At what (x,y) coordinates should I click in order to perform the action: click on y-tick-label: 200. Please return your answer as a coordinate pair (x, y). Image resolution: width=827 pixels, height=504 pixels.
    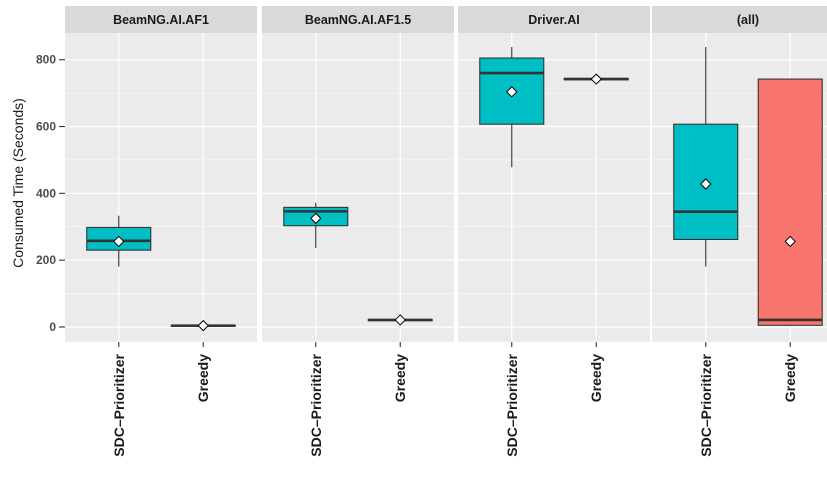
    Looking at the image, I should click on (46, 260).